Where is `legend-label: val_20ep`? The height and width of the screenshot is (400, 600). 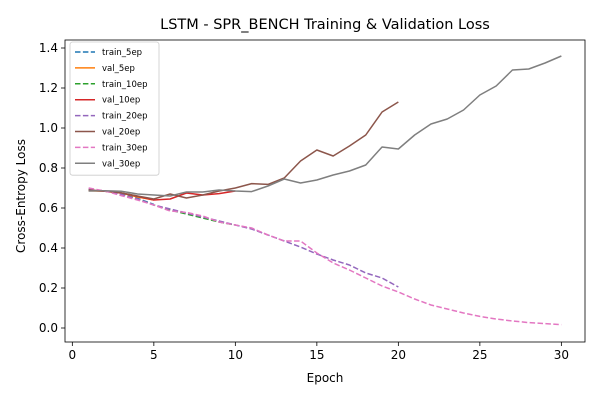 legend-label: val_20ep is located at coordinates (121, 133).